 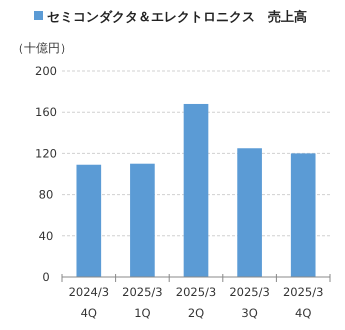 What do you see at coordinates (46, 112) in the screenshot?
I see `y-tick-label: 160` at bounding box center [46, 112].